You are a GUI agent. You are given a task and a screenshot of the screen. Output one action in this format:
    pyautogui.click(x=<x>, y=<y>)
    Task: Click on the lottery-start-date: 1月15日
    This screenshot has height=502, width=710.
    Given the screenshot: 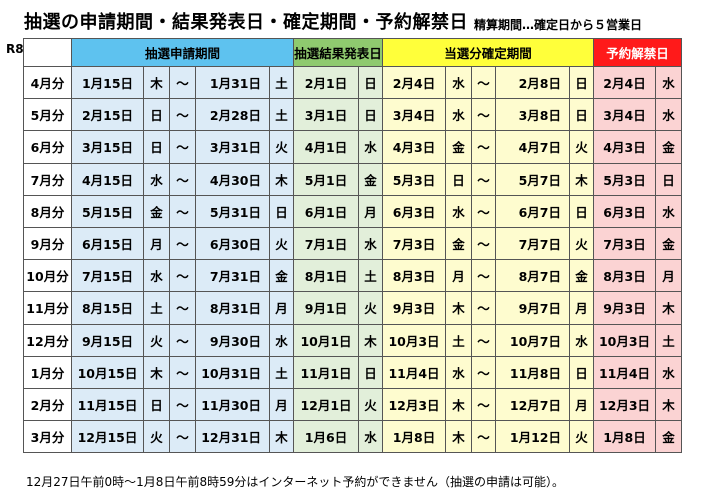 What is the action you would take?
    pyautogui.click(x=107, y=82)
    